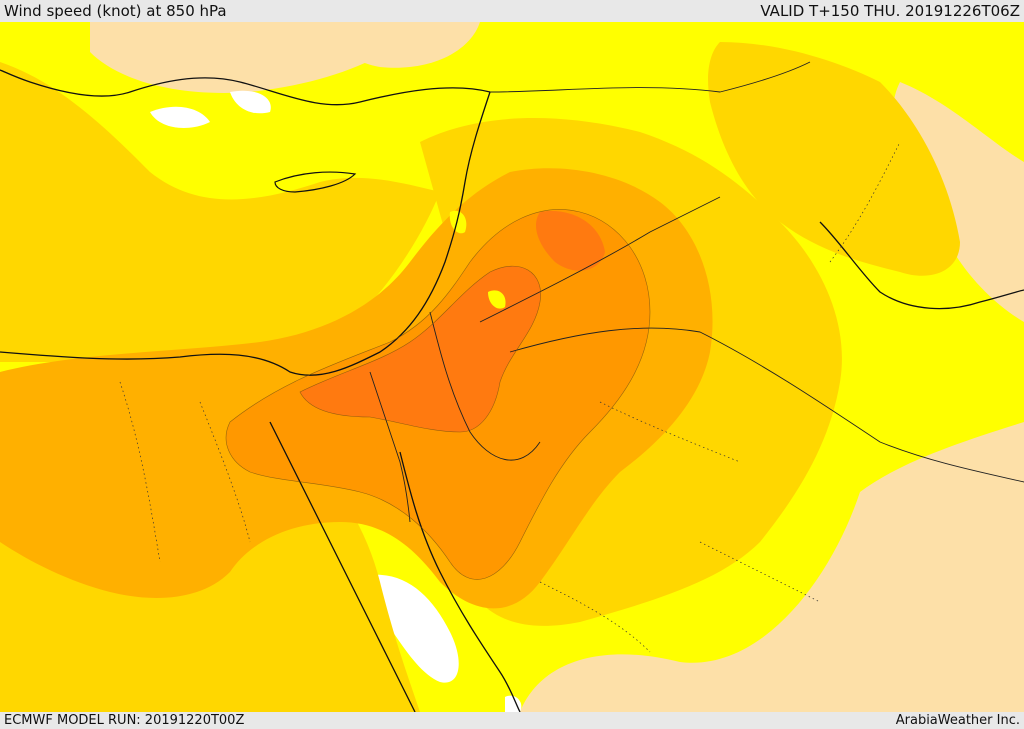 Image resolution: width=1024 pixels, height=729 pixels. Describe the element at coordinates (115, 11) in the screenshot. I see `map-title: Wind speed (knot) at 850 hPa` at that location.